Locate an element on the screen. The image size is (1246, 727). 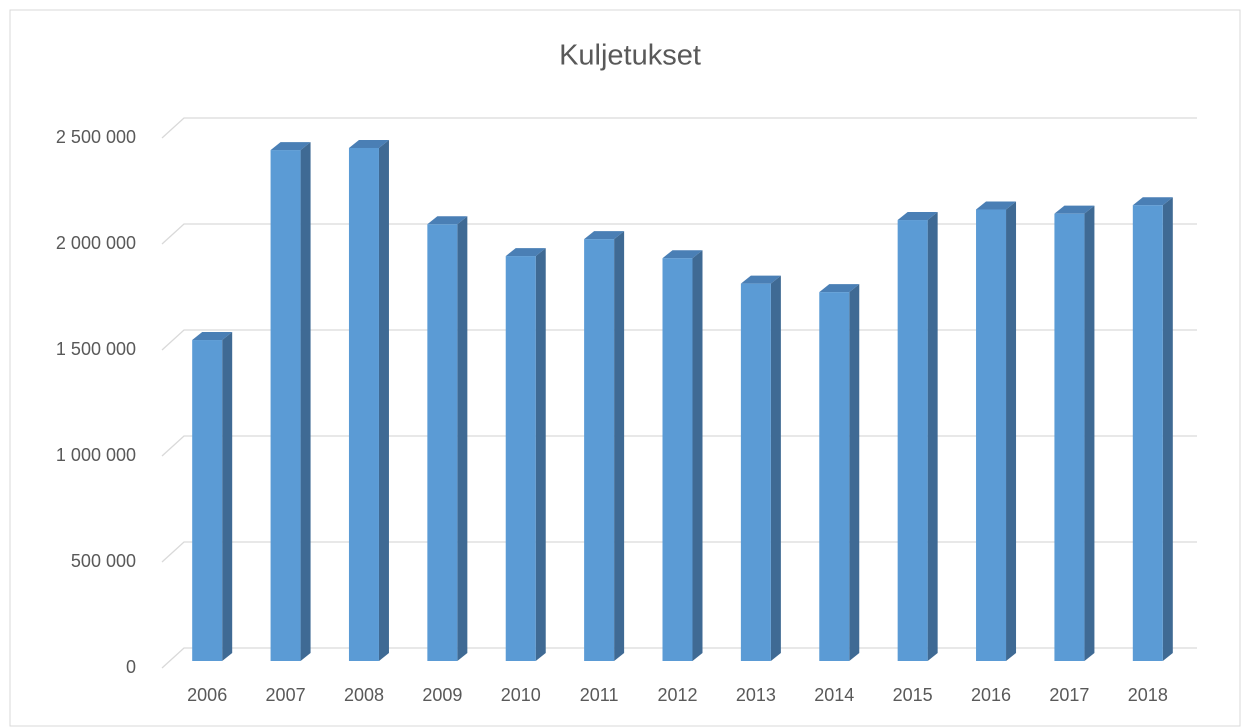
x-tick-label: 2011 is located at coordinates (599, 695).